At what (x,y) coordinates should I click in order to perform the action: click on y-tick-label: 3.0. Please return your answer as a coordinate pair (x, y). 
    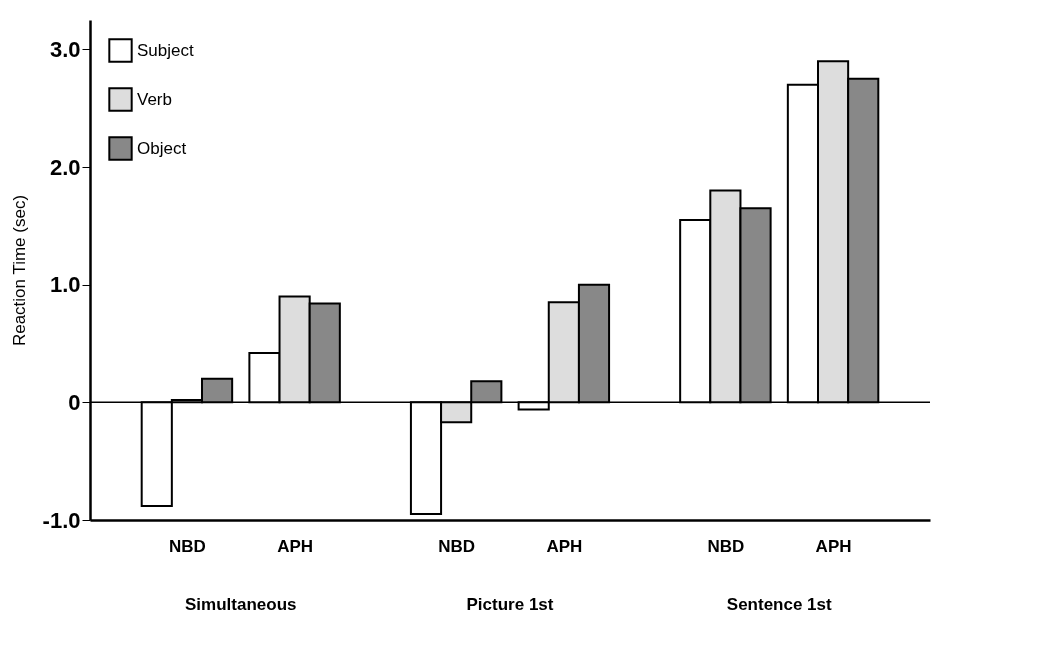
    Looking at the image, I should click on (65, 49).